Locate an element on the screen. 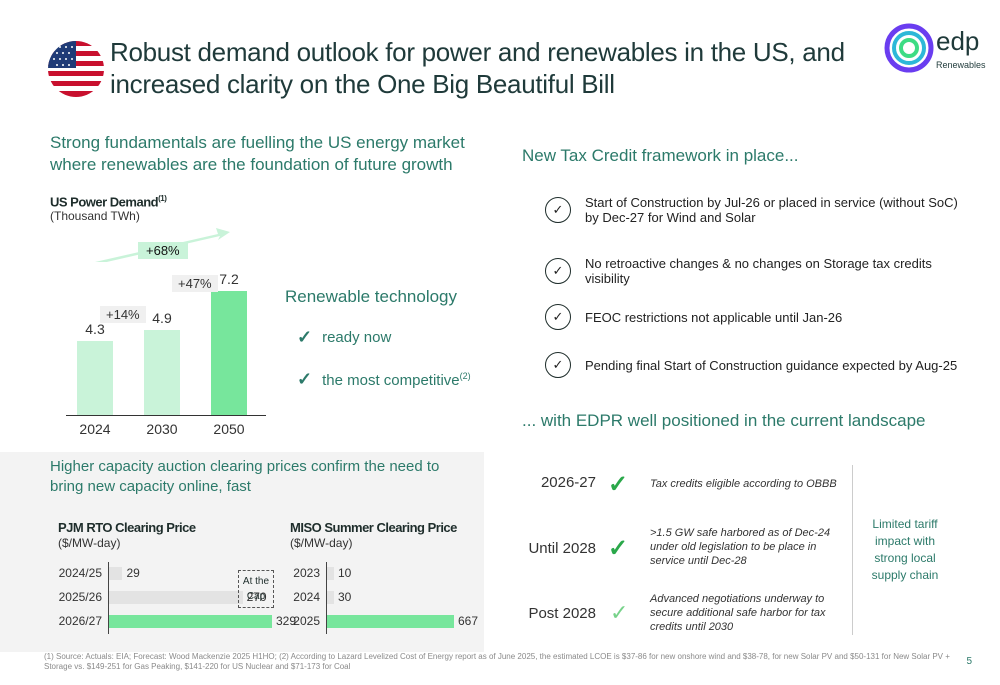 The image size is (1000, 685). miso-chart-unit: ($/MW-day) is located at coordinates (321, 543).